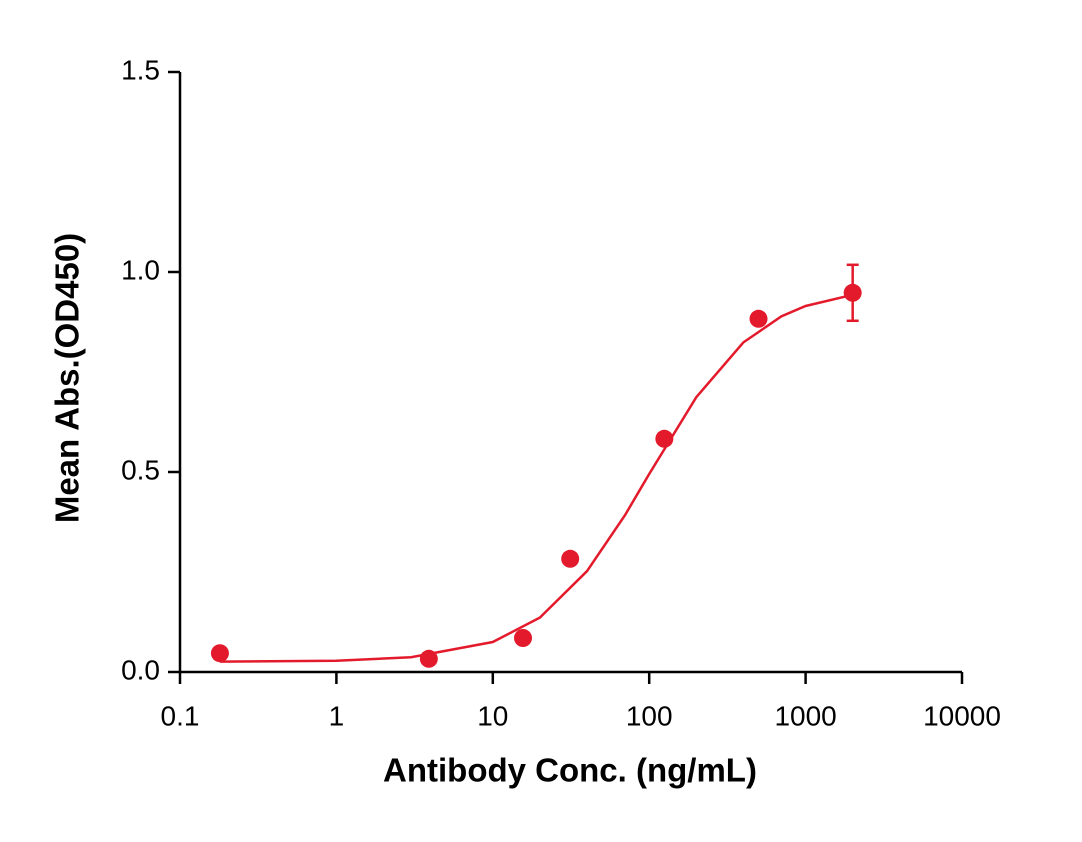 This screenshot has width=1082, height=842. Describe the element at coordinates (140, 269) in the screenshot. I see `y-tick-label: 1.0` at that location.